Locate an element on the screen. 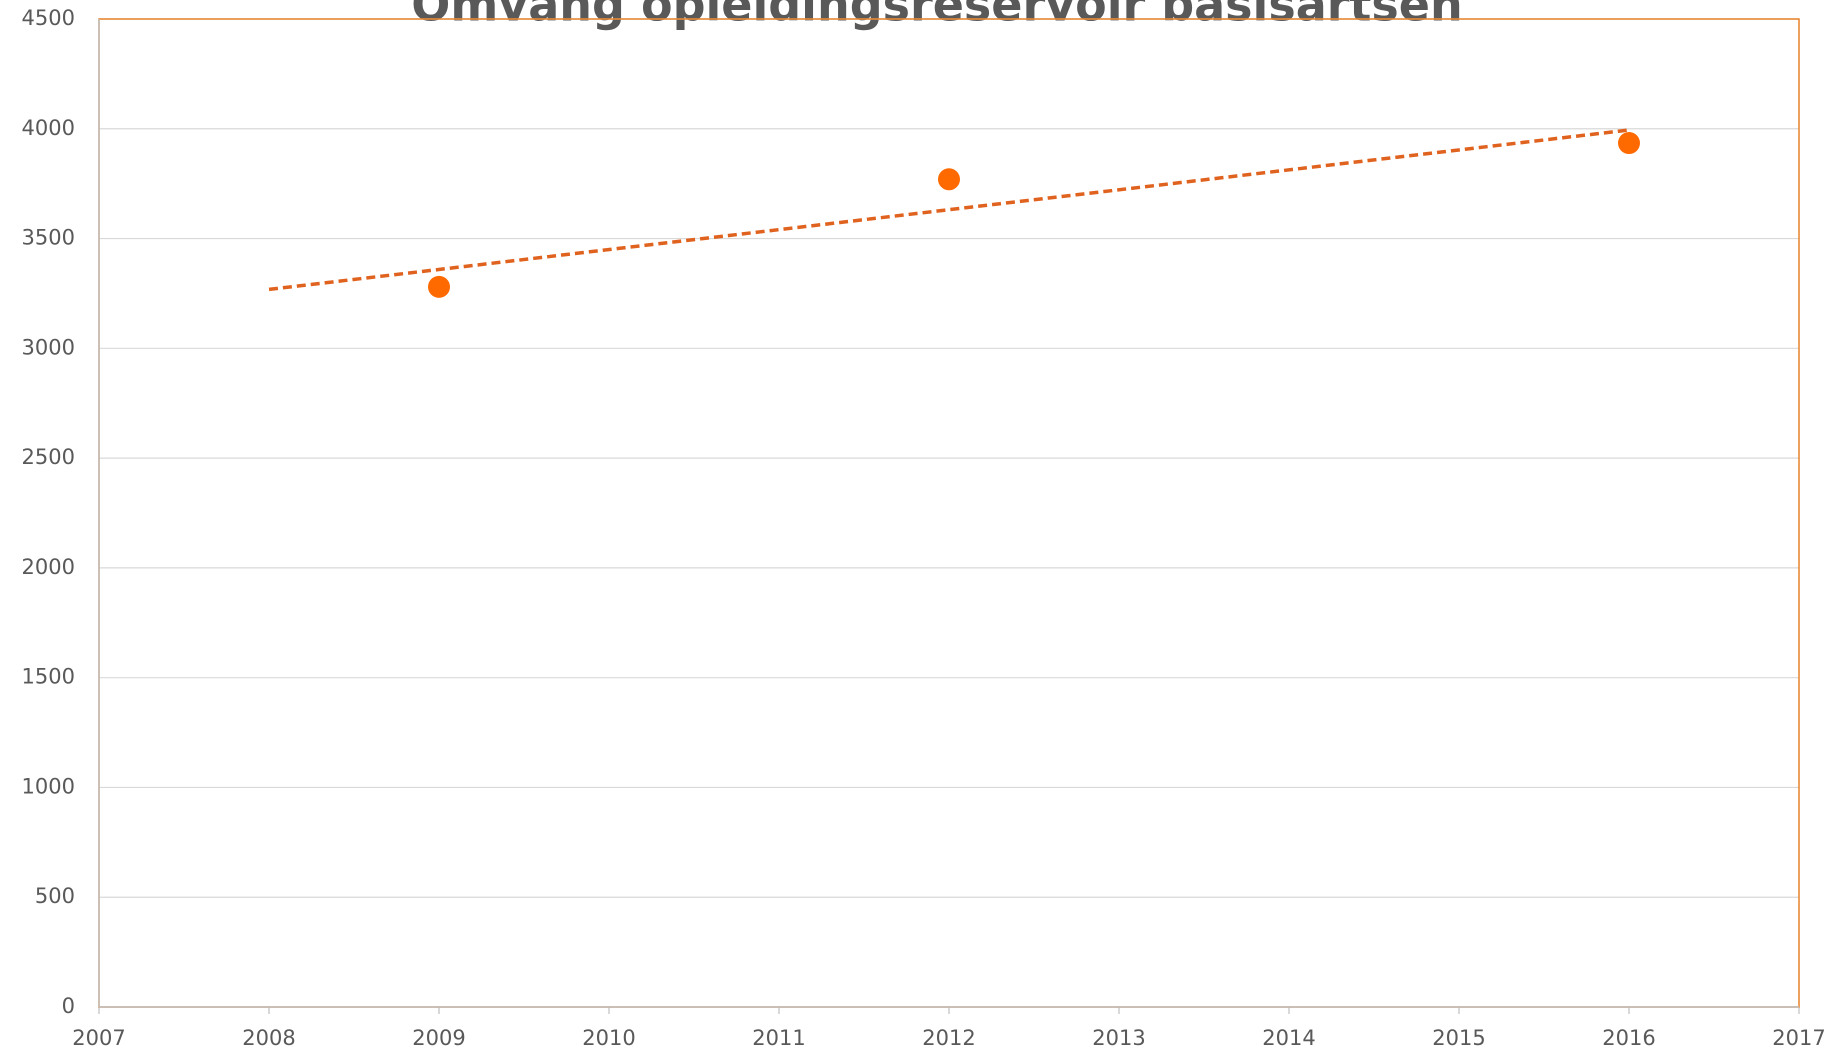  y-tick-label: 4000 is located at coordinates (48, 128).